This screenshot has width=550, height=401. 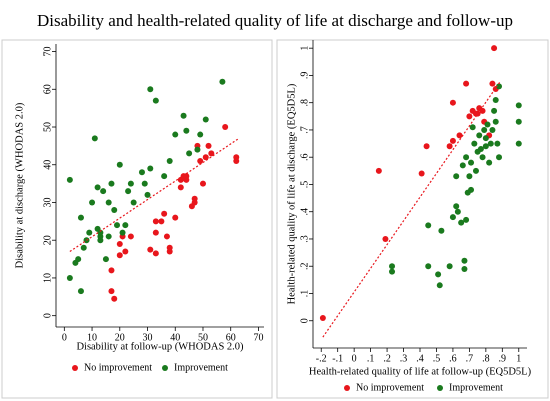 What do you see at coordinates (420, 358) in the screenshot?
I see `x-tick-label: .4` at bounding box center [420, 358].